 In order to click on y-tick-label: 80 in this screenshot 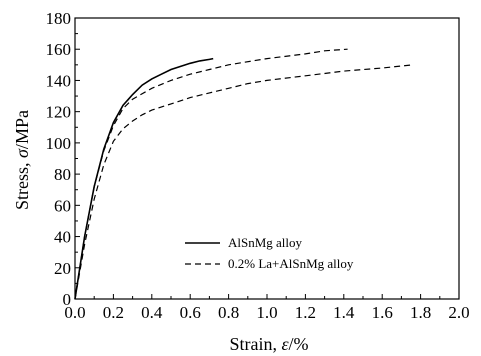, I will do `click(62, 174)`.